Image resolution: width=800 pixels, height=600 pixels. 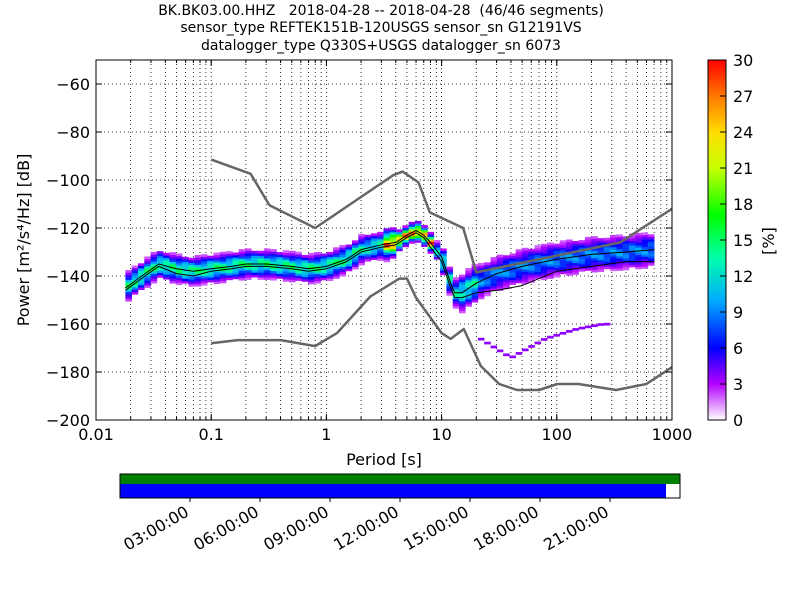 I want to click on time-tick-label: 21:00:00, so click(x=576, y=528).